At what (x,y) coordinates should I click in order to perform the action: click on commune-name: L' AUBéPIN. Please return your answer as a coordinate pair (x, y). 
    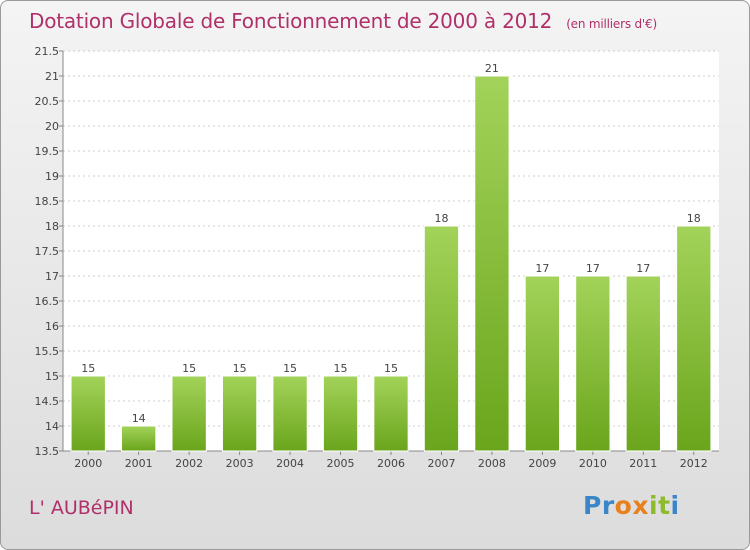
    Looking at the image, I should click on (81, 508).